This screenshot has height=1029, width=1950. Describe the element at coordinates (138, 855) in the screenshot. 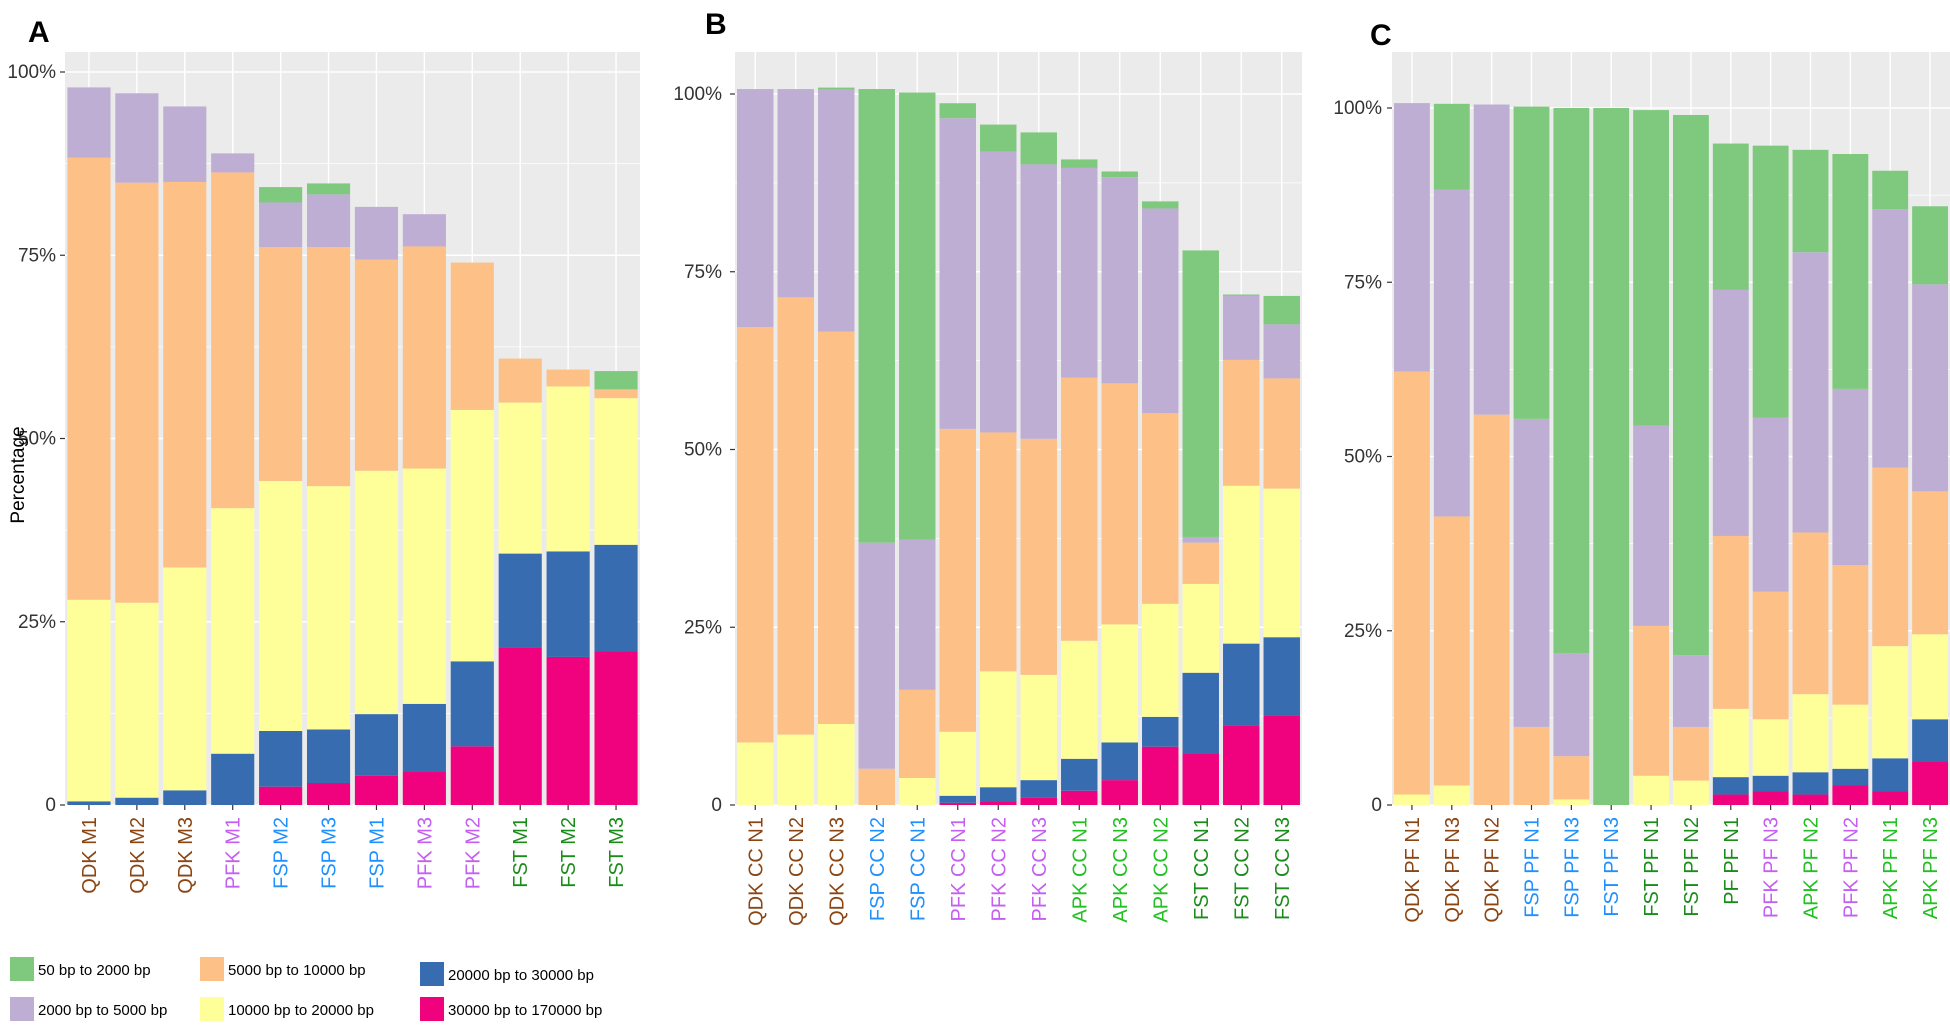

I see `x-tick-label: QDK M2` at that location.